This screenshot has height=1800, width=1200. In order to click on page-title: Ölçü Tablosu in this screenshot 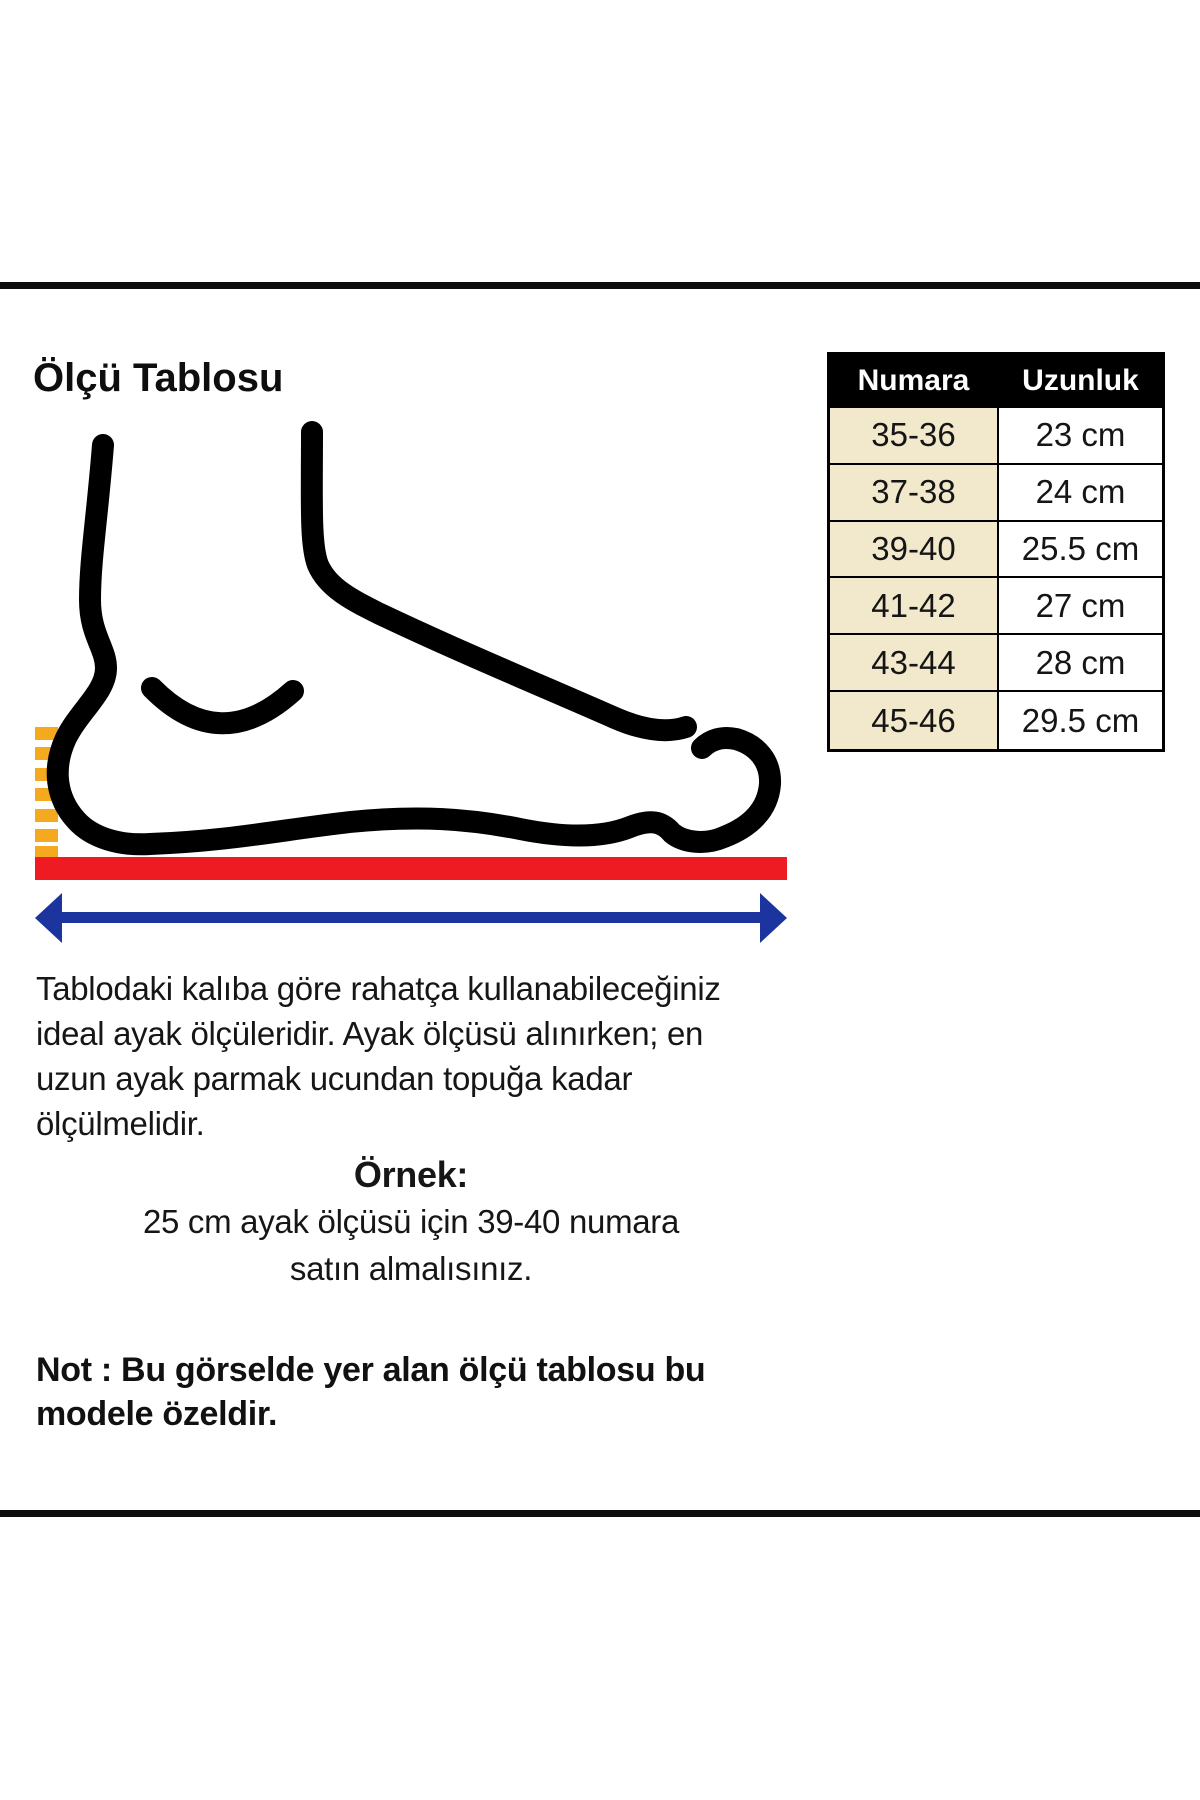, I will do `click(158, 378)`.